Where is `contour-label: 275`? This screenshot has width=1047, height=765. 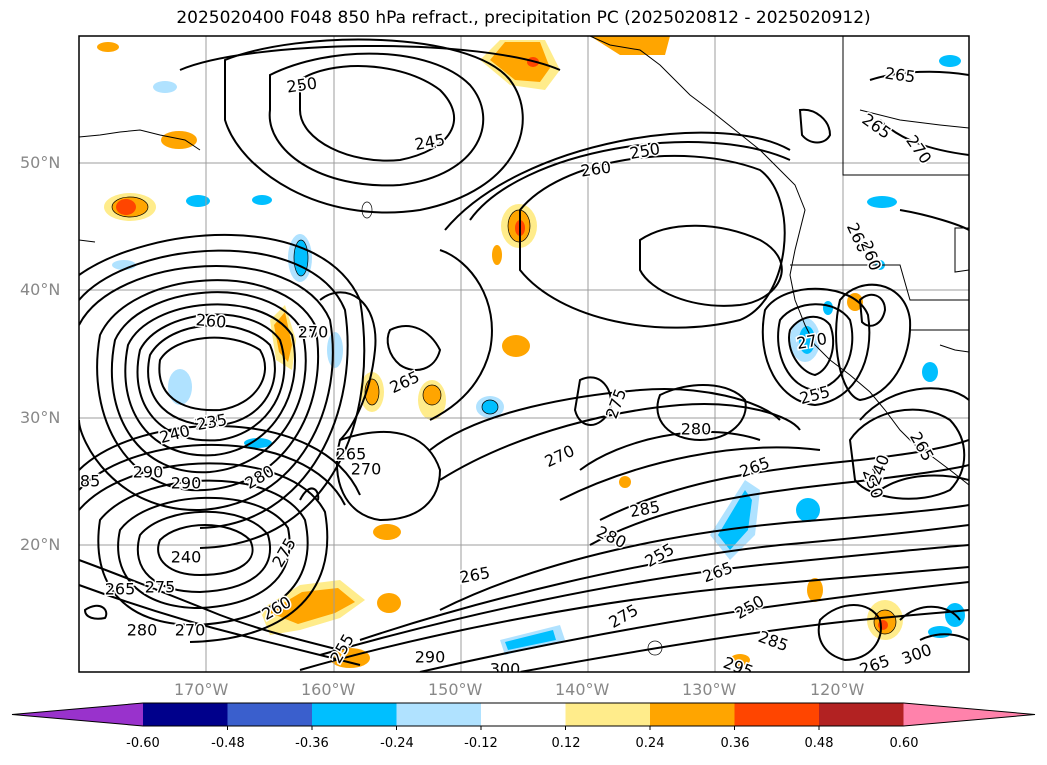 contour-label: 275 is located at coordinates (160, 587).